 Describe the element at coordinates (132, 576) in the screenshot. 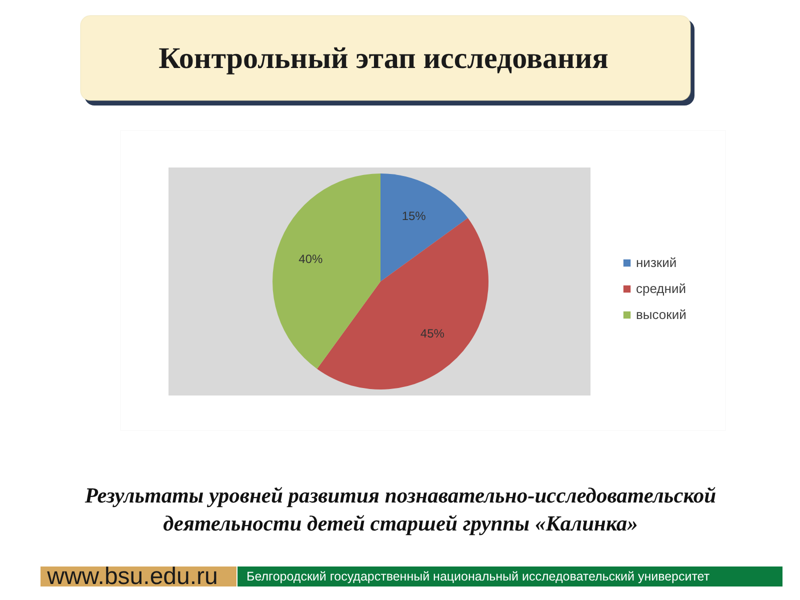

I see `text: www.bsu.edu.ru` at that location.